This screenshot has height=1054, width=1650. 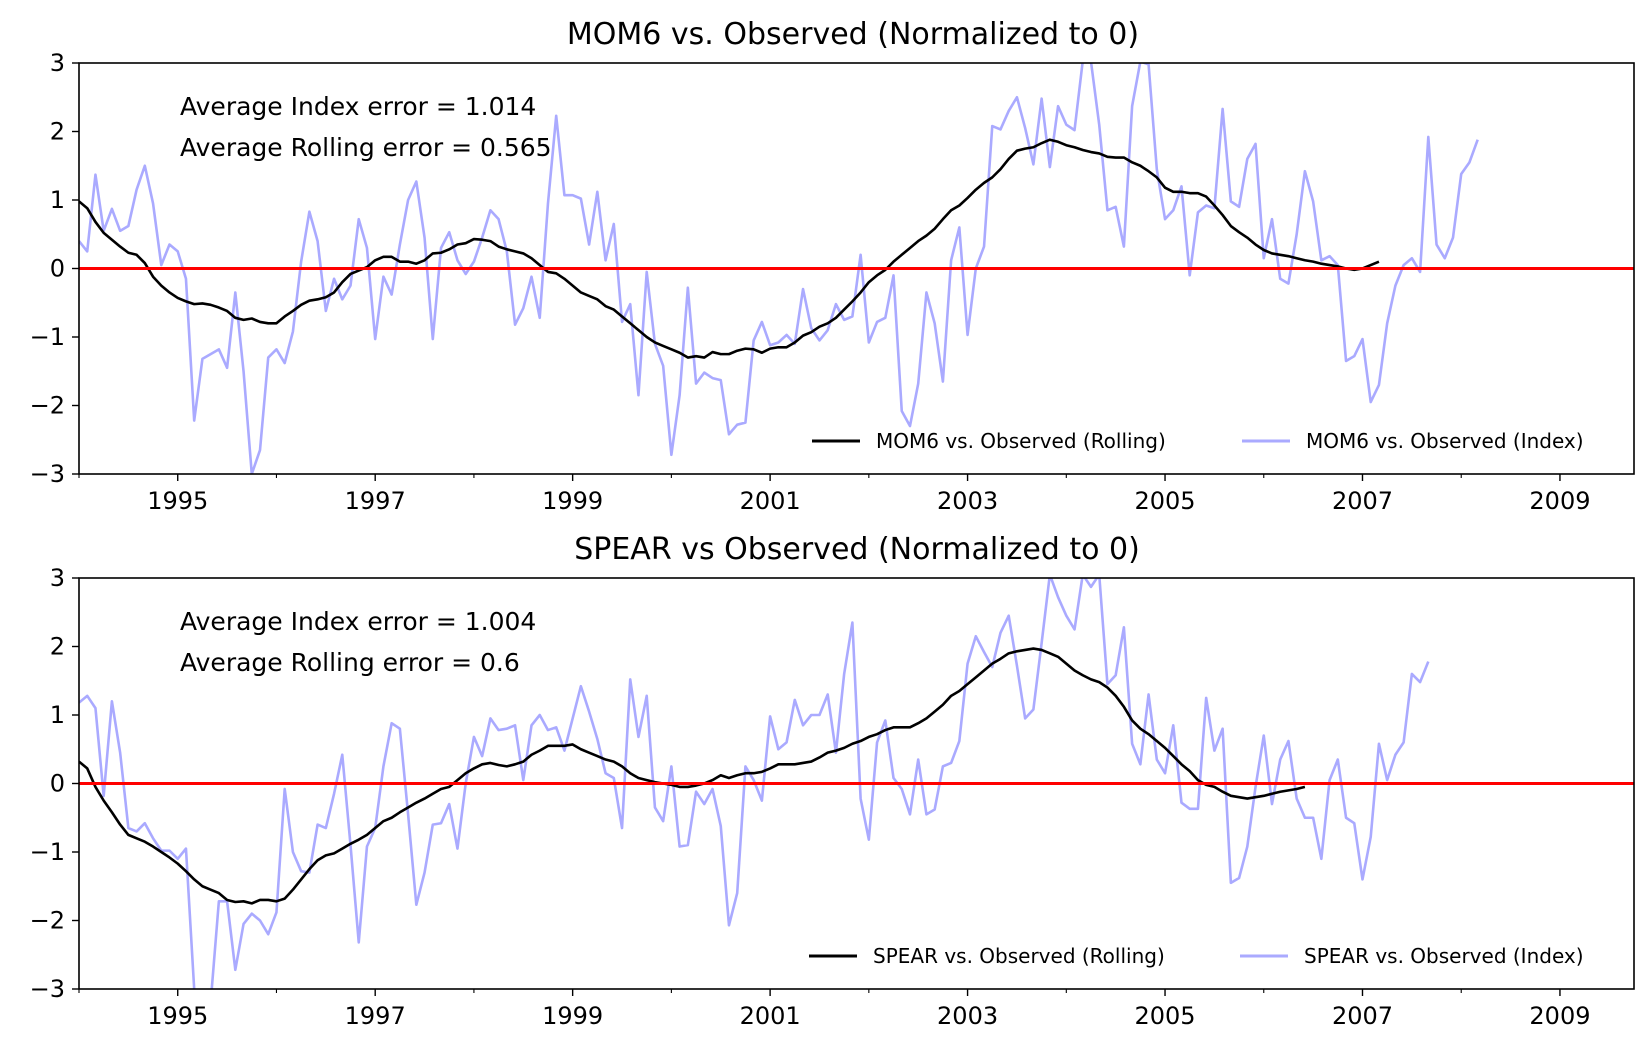 What do you see at coordinates (1021, 441) in the screenshot?
I see `legend-label-rolling: MOM6 vs. Observed (Rolling)` at bounding box center [1021, 441].